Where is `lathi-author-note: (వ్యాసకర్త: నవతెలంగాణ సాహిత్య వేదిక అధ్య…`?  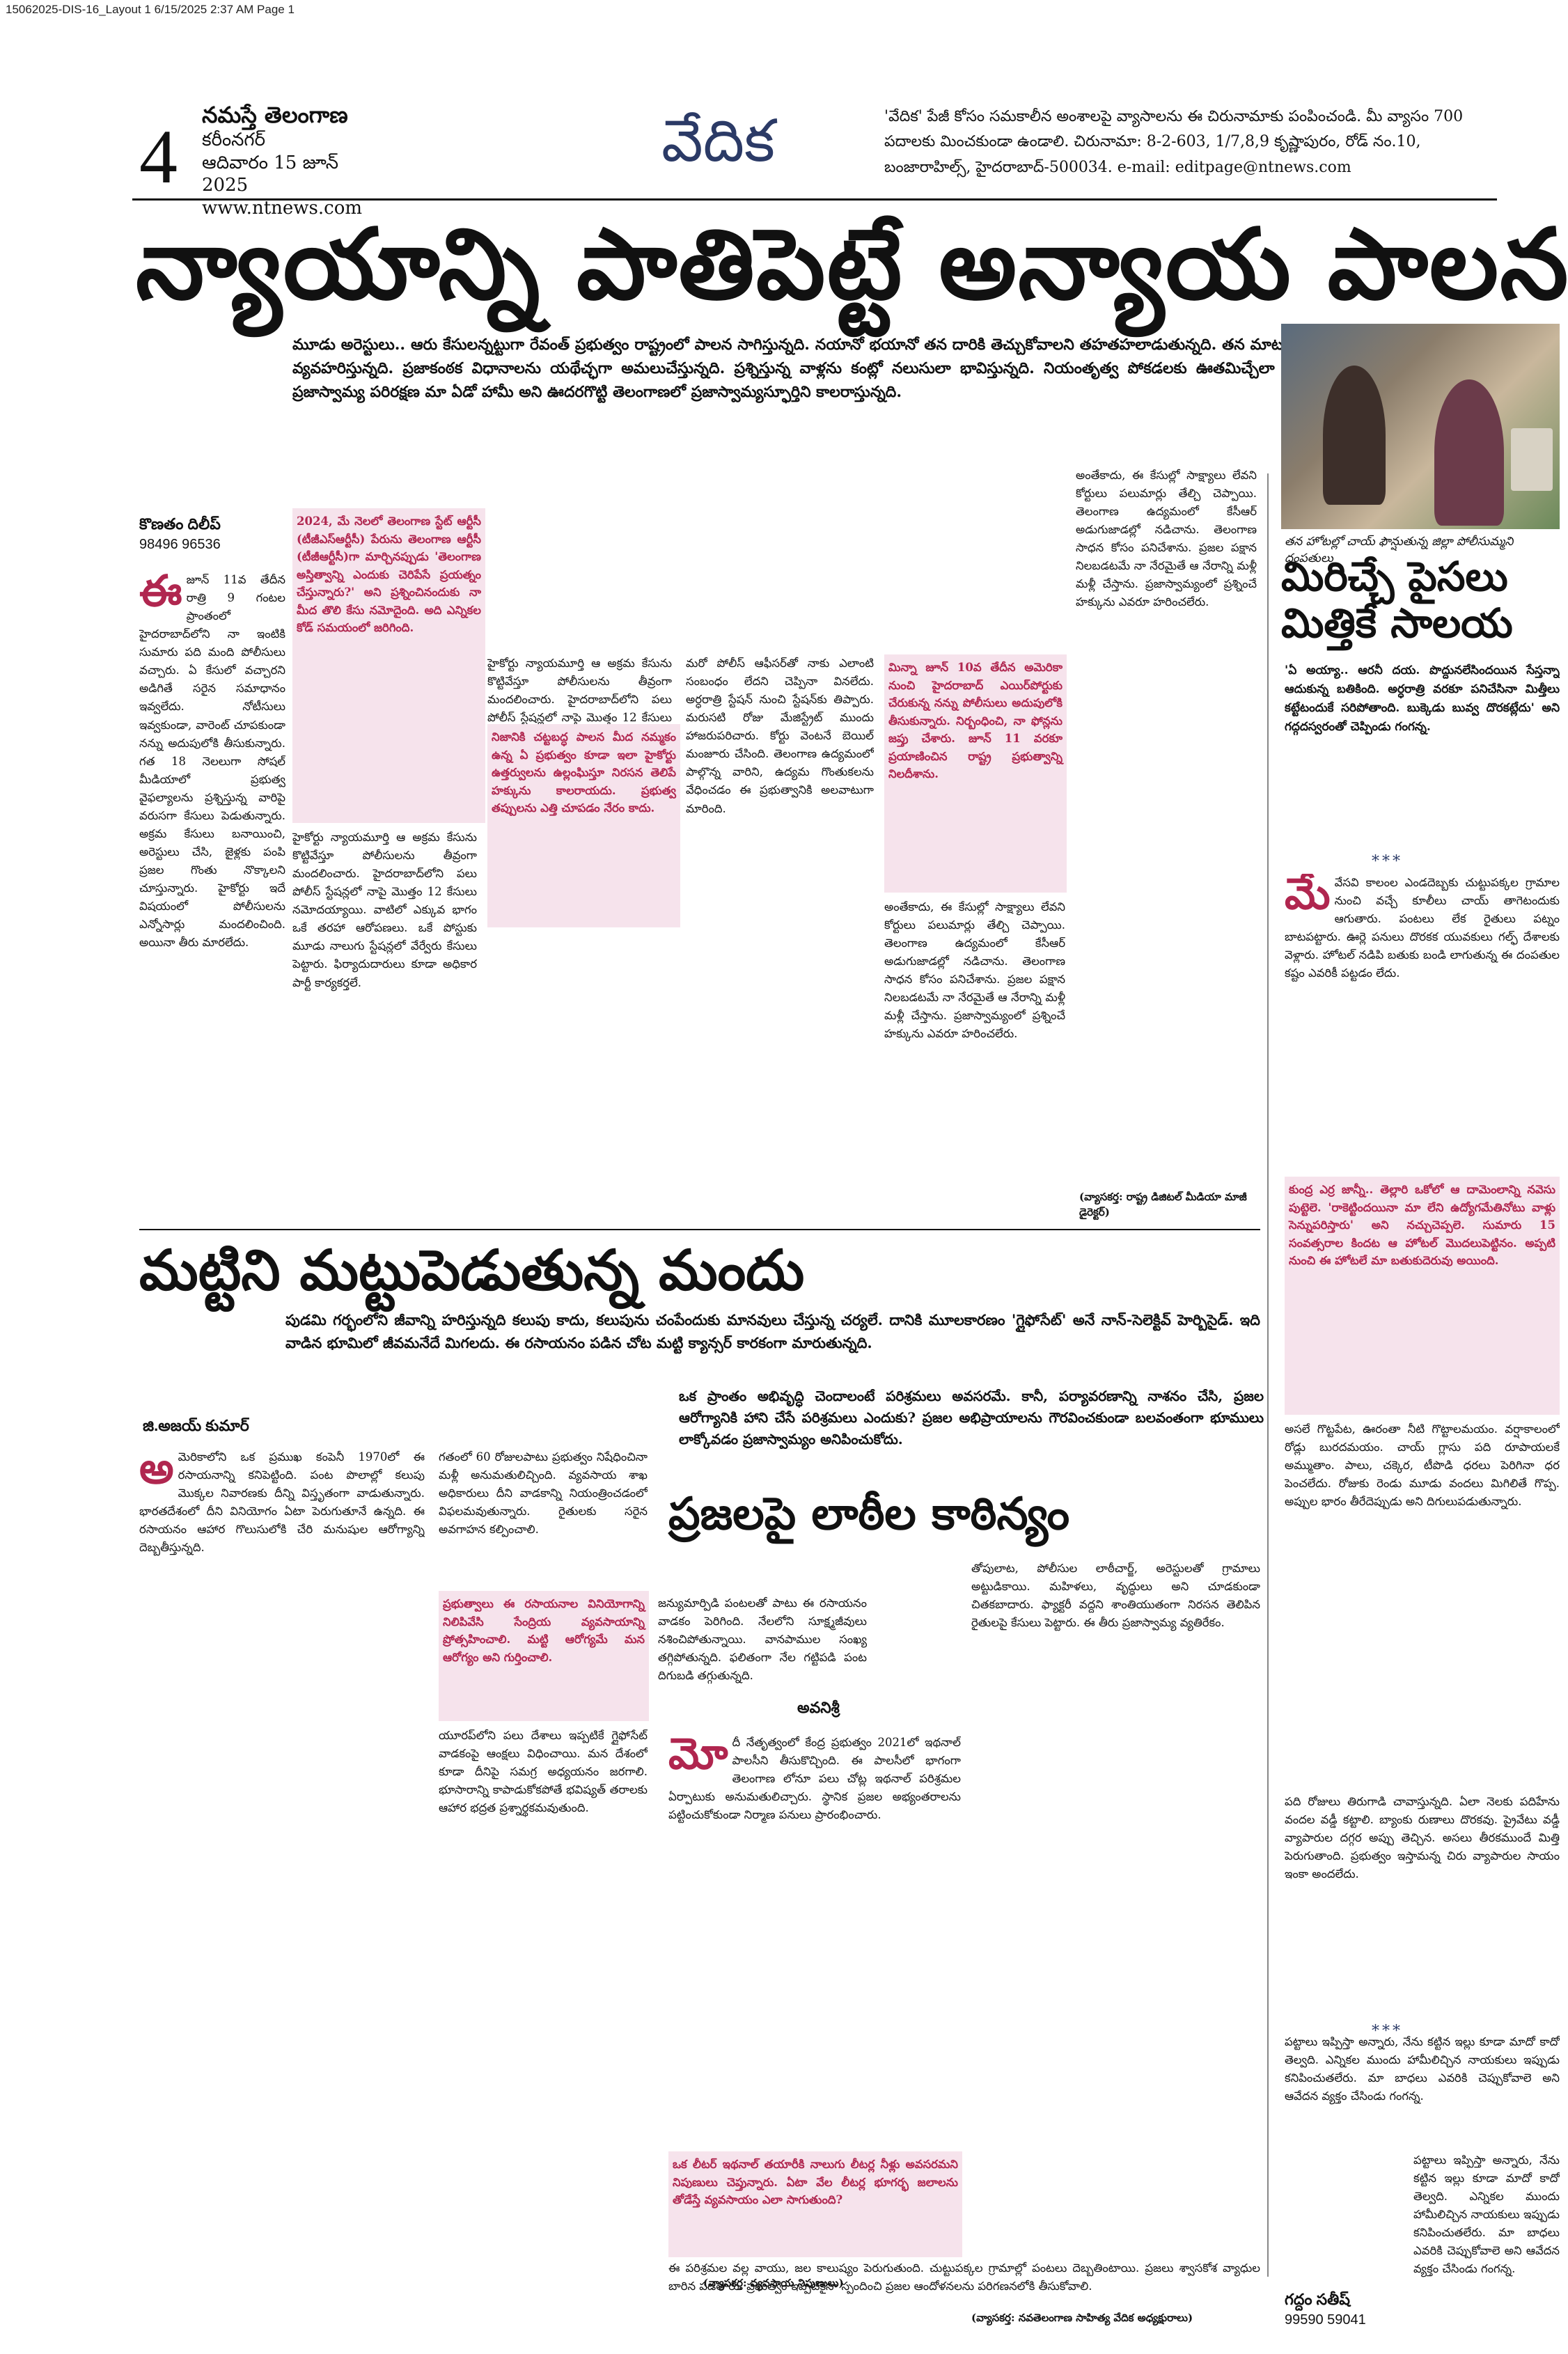 lathi-author-note: (వ్యాసకర్త: నవతెలంగాణ సాహిత్య వేదిక అధ్య… is located at coordinates (1082, 2318).